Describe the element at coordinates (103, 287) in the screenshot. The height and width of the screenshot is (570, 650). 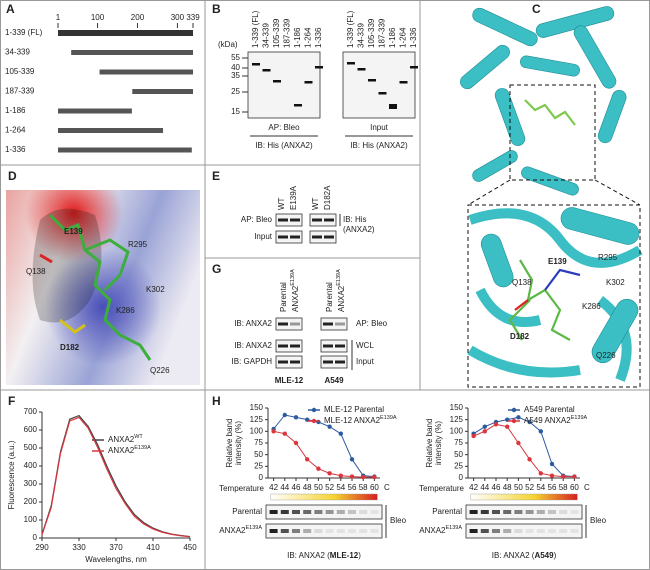
I see `surface-map` at that location.